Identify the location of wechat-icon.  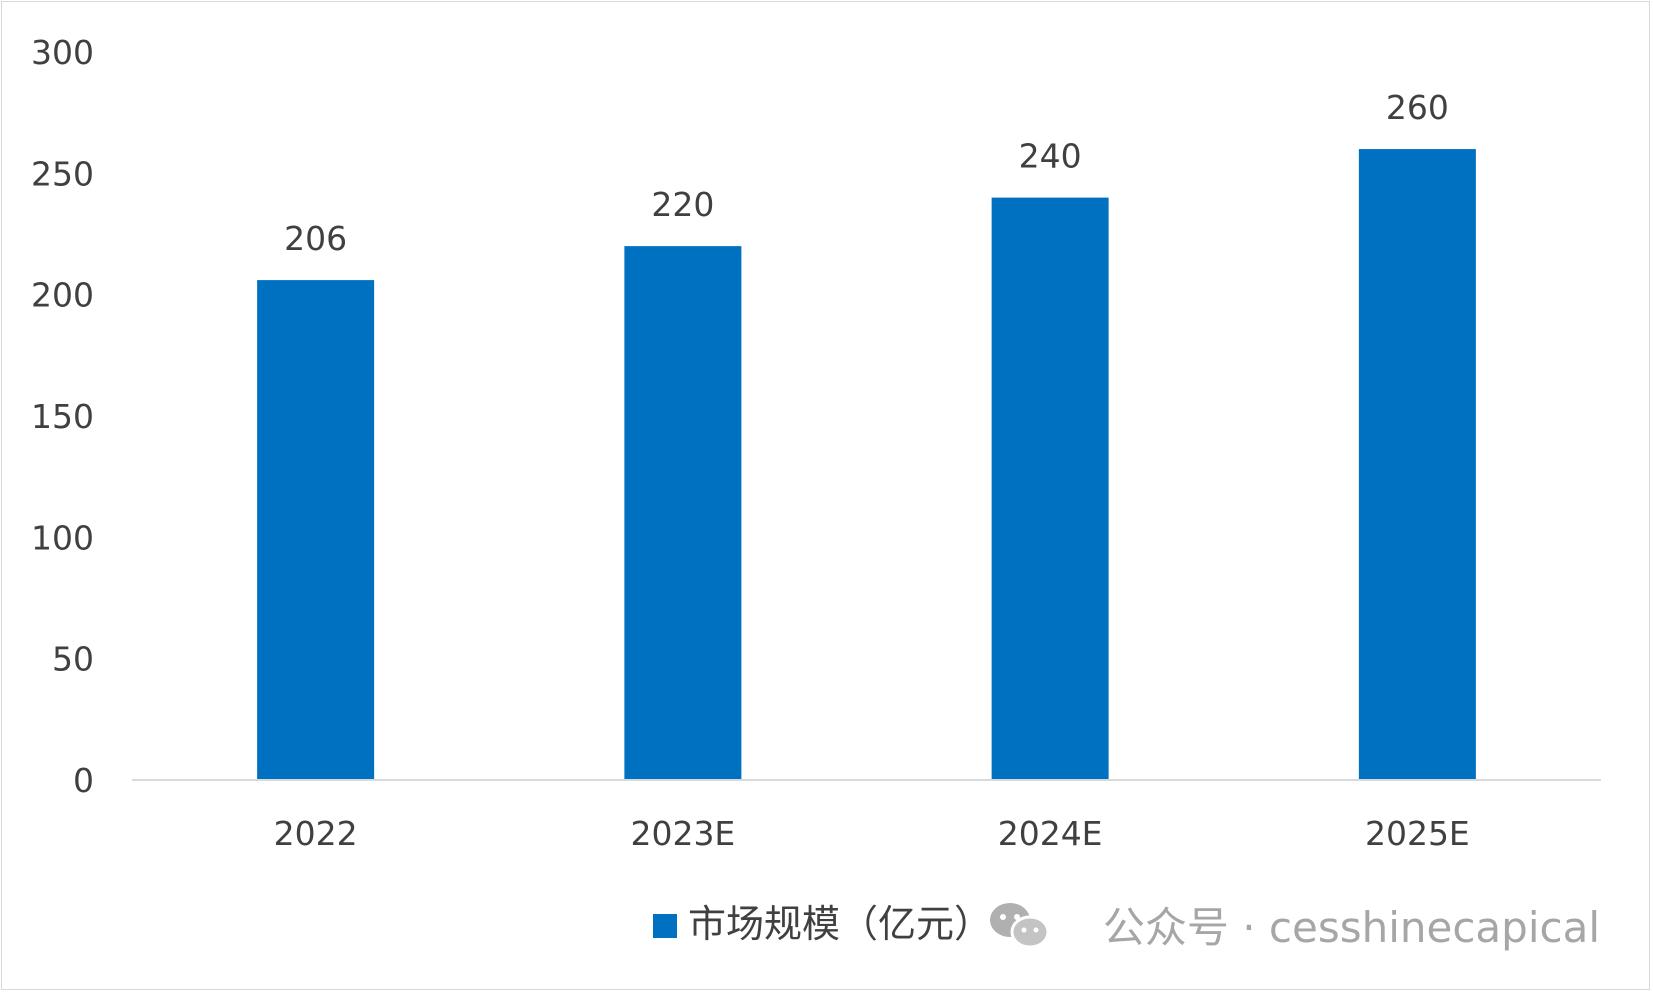
(1020, 926).